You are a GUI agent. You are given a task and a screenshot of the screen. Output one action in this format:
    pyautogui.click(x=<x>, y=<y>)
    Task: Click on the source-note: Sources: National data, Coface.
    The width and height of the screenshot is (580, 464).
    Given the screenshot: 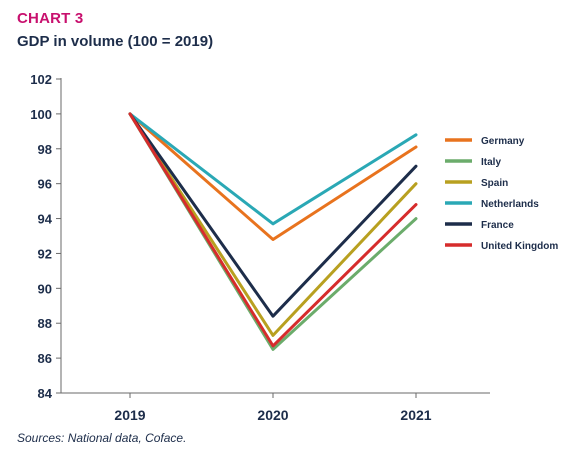 What is the action you would take?
    pyautogui.click(x=102, y=438)
    